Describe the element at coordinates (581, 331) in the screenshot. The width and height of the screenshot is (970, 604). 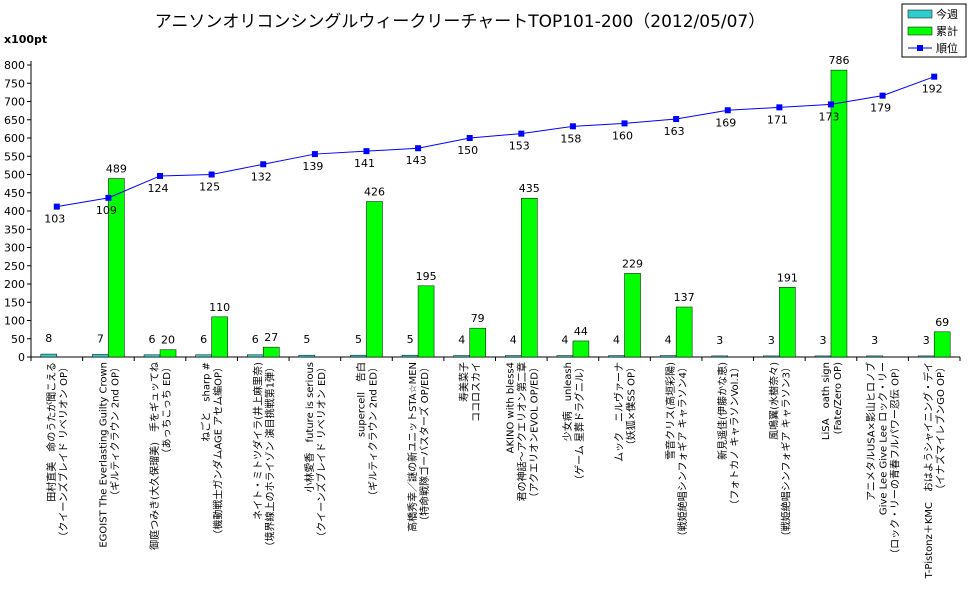
I see `cumulative-value-label: 44` at that location.